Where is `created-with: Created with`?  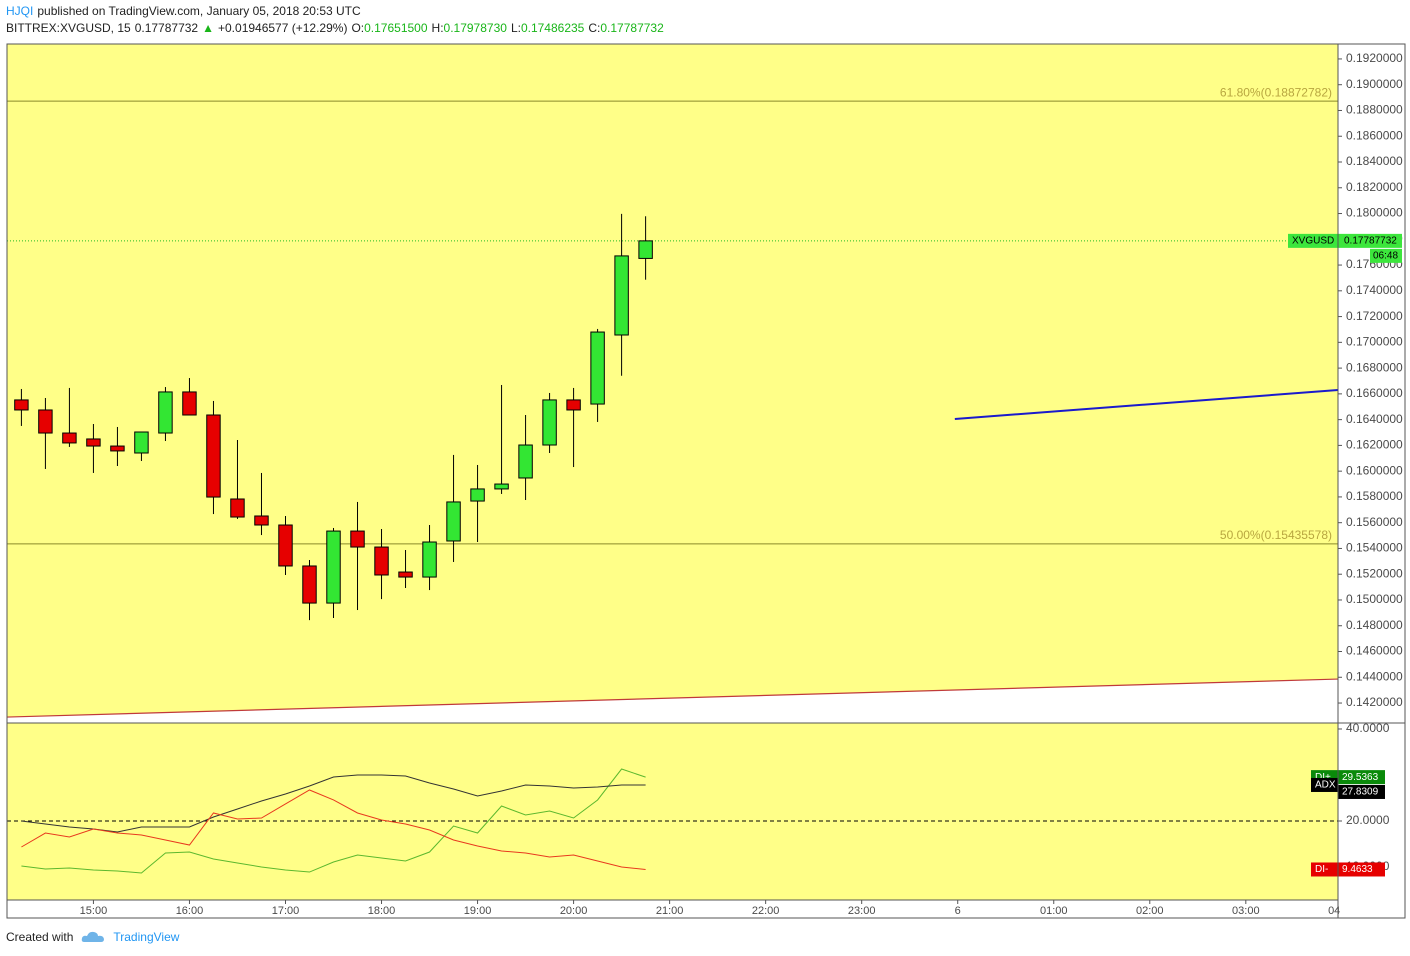 created-with: Created with is located at coordinates (40, 937).